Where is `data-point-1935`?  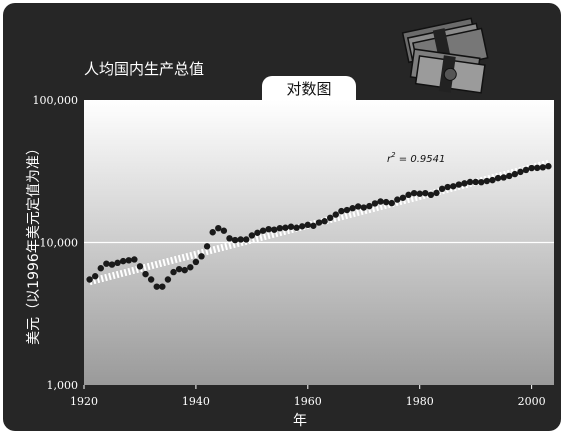
data-point-1935 is located at coordinates (168, 279).